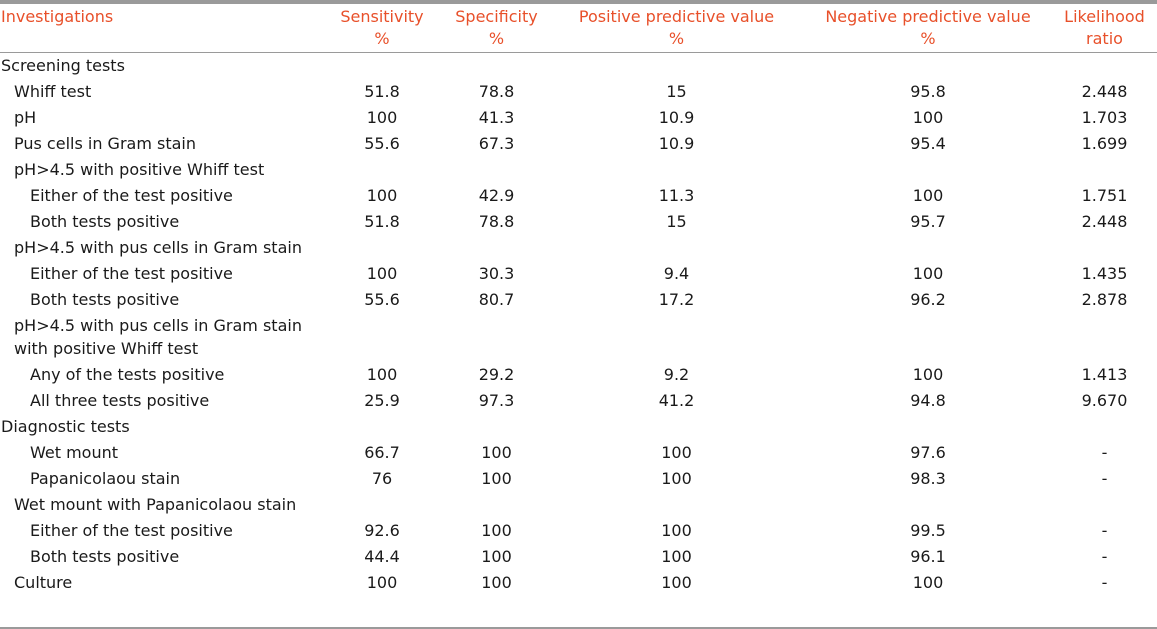 This screenshot has width=1157, height=629. What do you see at coordinates (1104, 27) in the screenshot?
I see `column-header: Likelihood ratio` at bounding box center [1104, 27].